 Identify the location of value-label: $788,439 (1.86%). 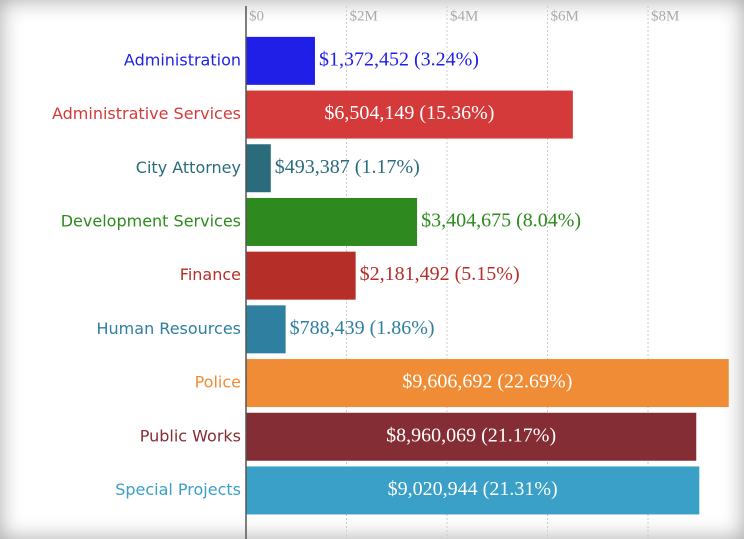
(362, 328).